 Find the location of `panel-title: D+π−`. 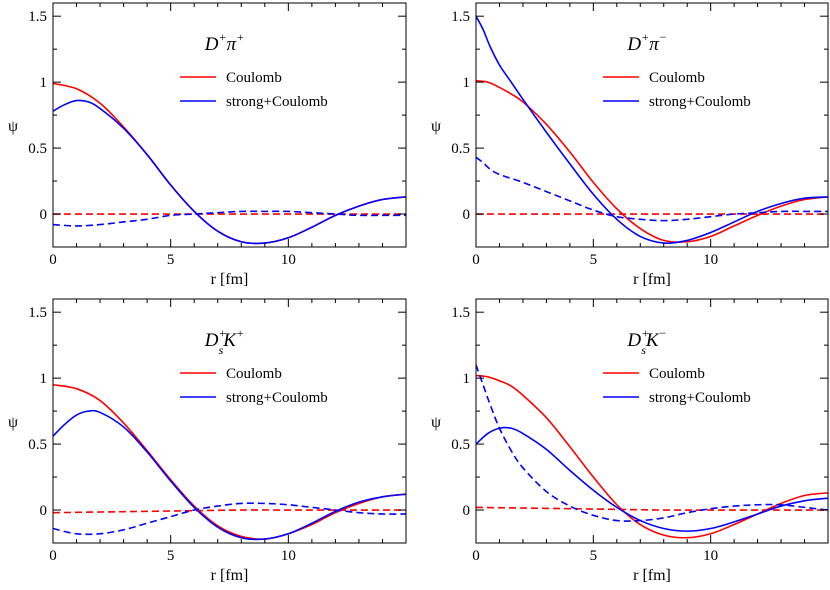

panel-title: D+π− is located at coordinates (646, 42).